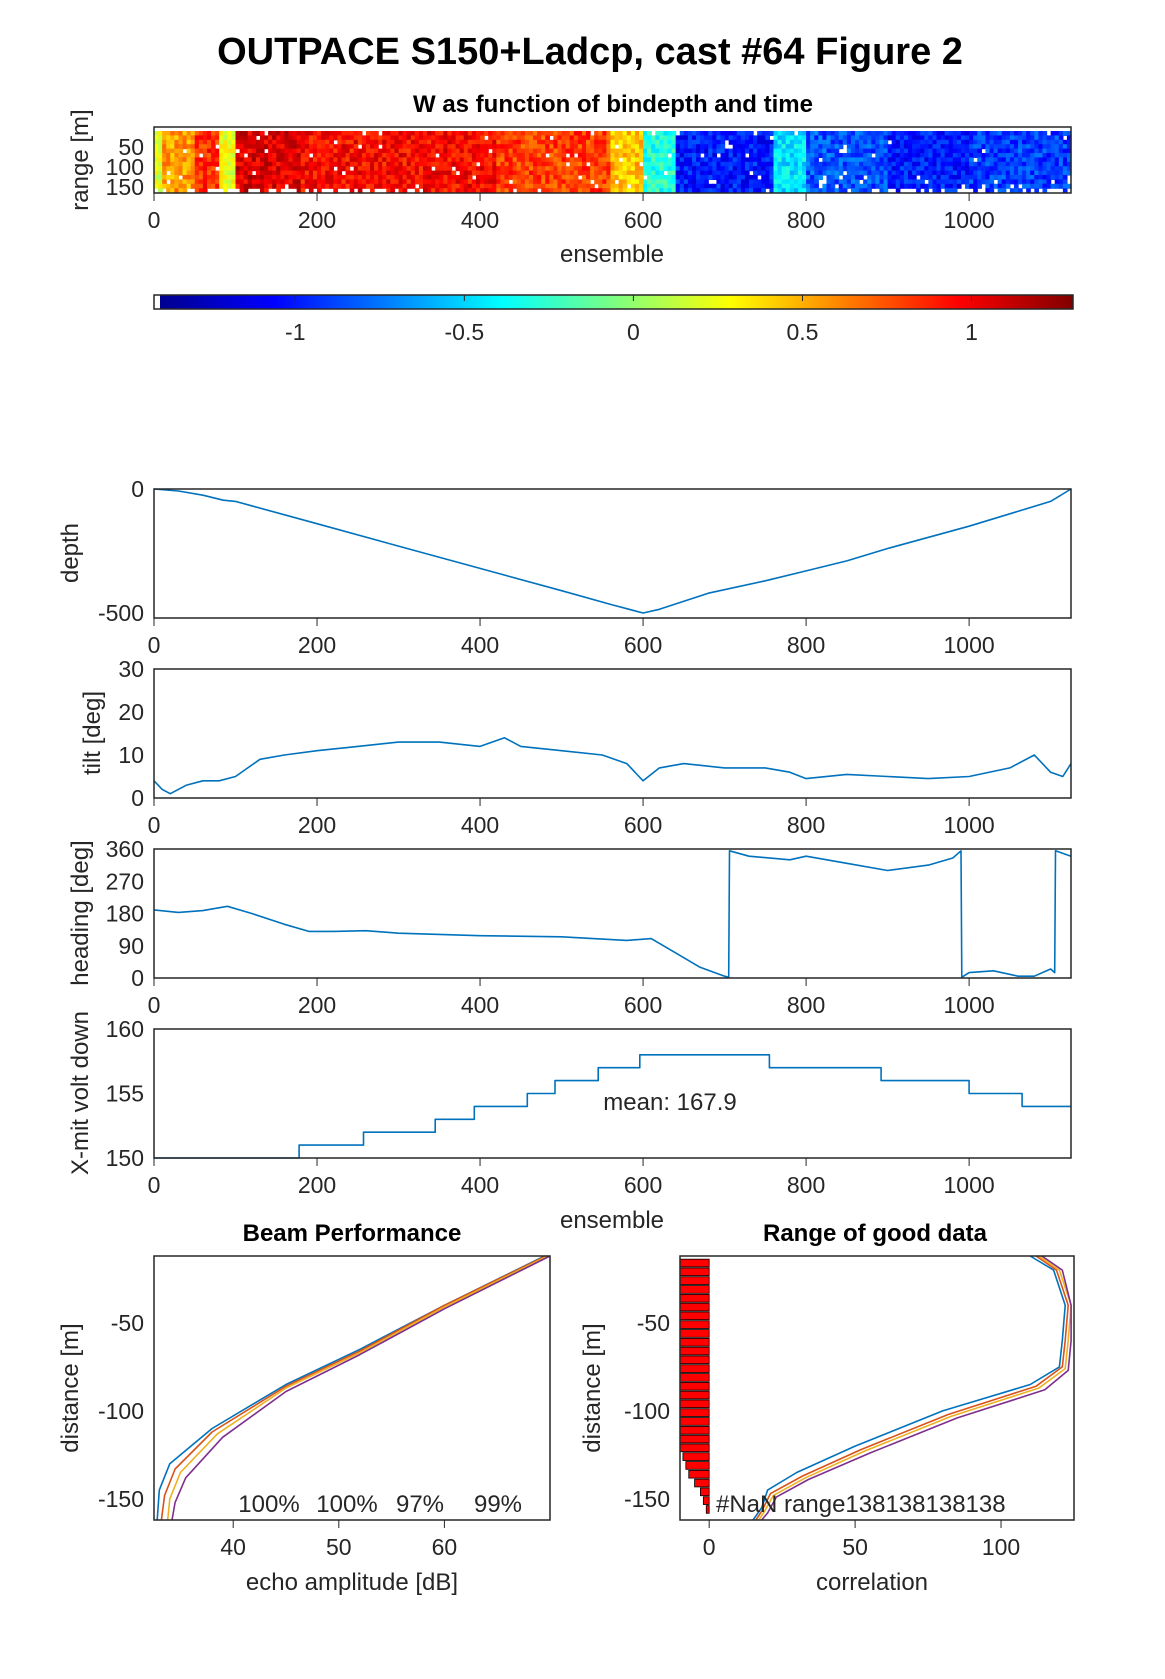 This screenshot has width=1165, height=1679. I want to click on nan-count-bar, so click(707, 1509).